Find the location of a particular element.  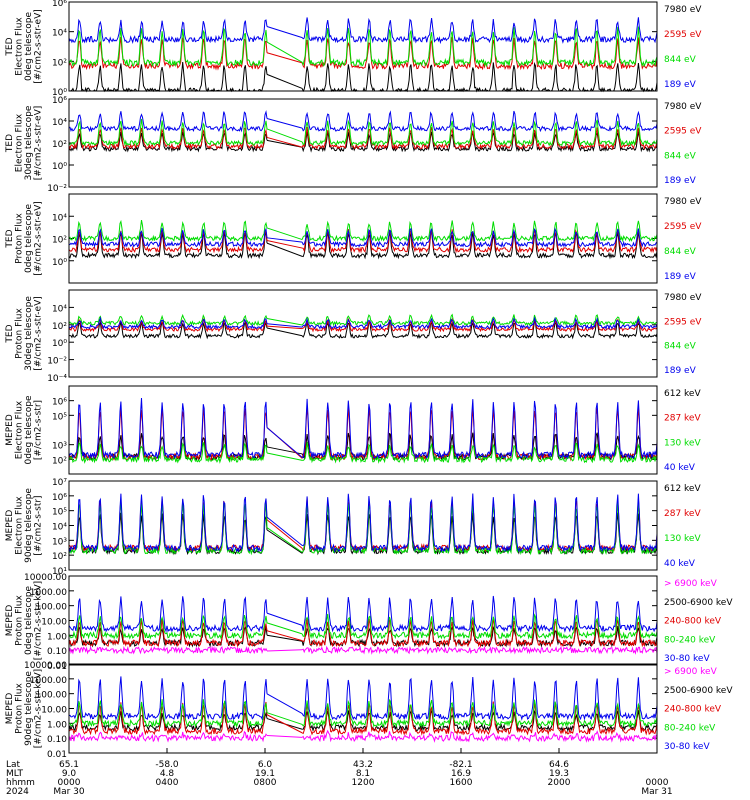

x-tick-label: 0800 is located at coordinates (265, 783).